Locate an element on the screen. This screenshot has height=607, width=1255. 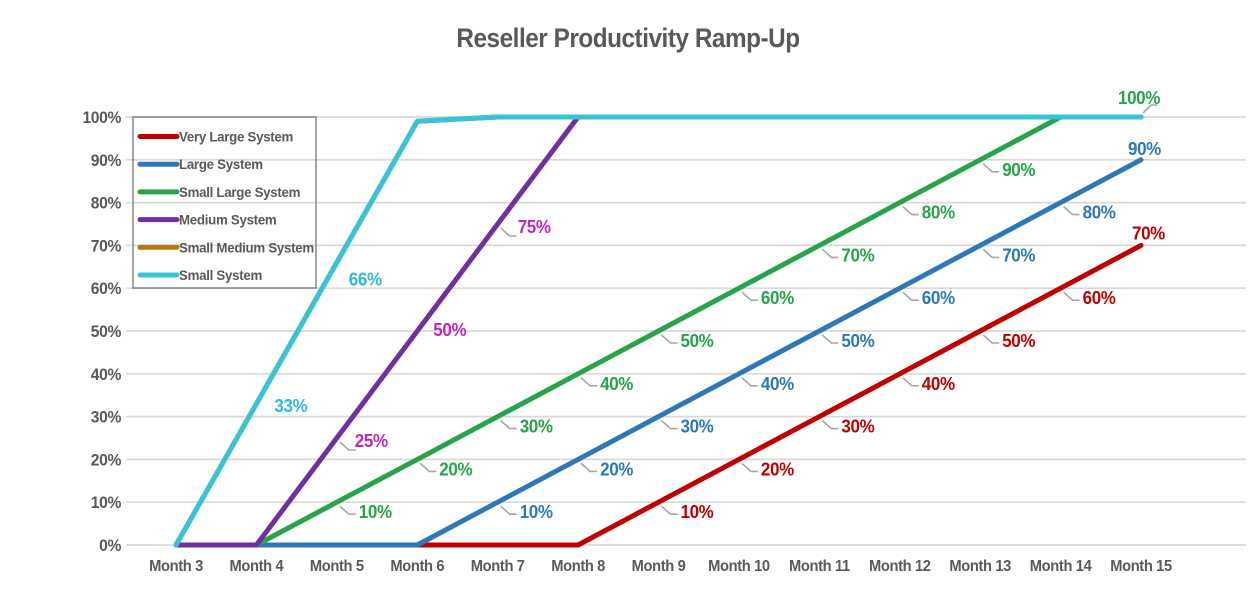
data-label-large-system-40-: 40% is located at coordinates (778, 383).